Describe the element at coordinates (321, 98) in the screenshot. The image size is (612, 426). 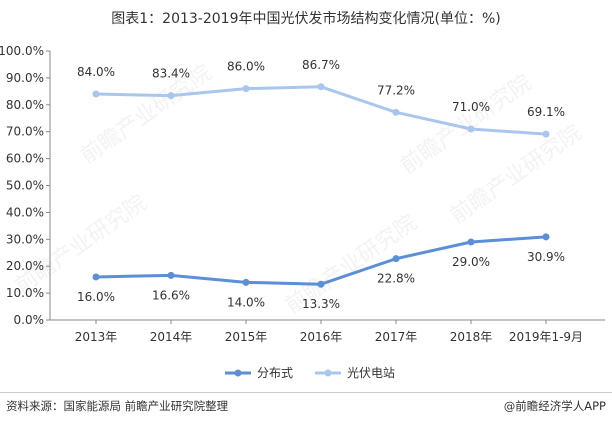
I see `series-1: 84.0% 83.4% 86.0% 86.7% 77.2% 71.0% 69.1%` at that location.